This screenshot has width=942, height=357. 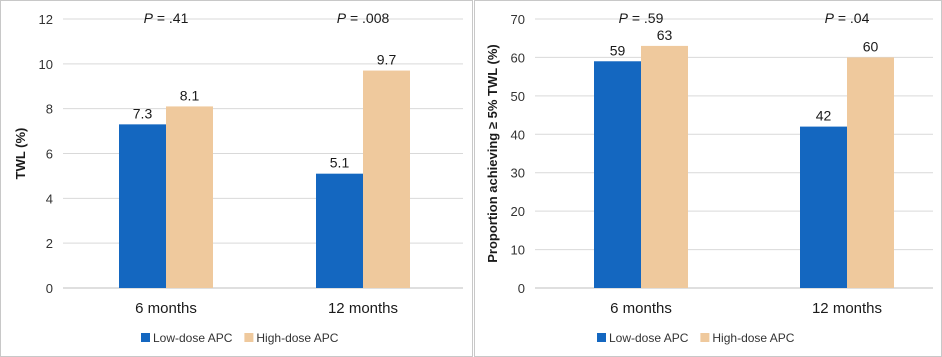 I want to click on y-tick-label: 20, so click(x=518, y=211).